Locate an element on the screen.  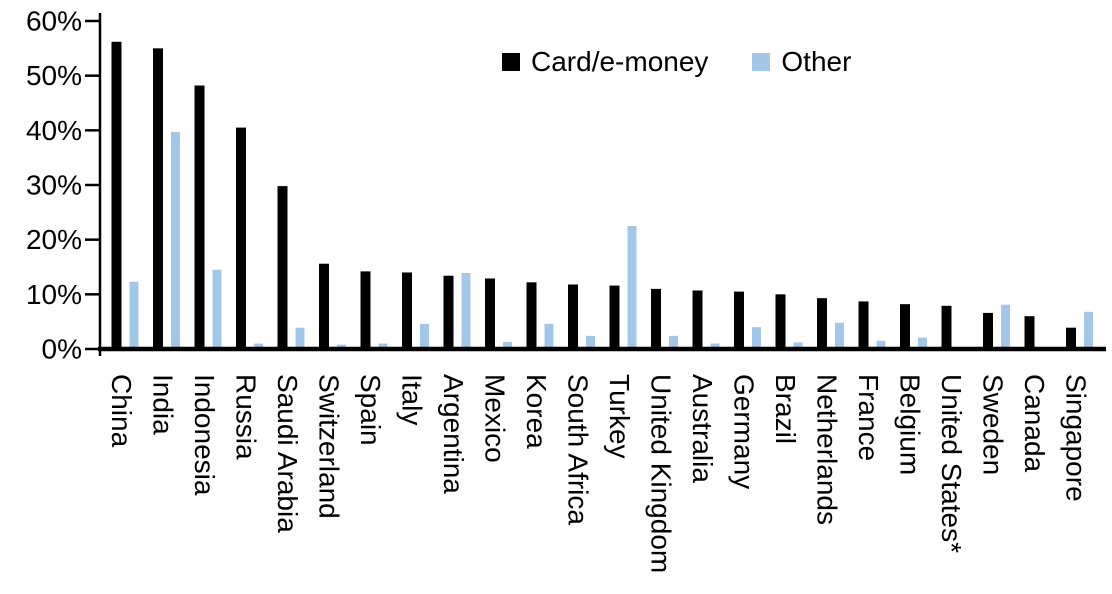
bar-other-netherlands is located at coordinates (839, 335).